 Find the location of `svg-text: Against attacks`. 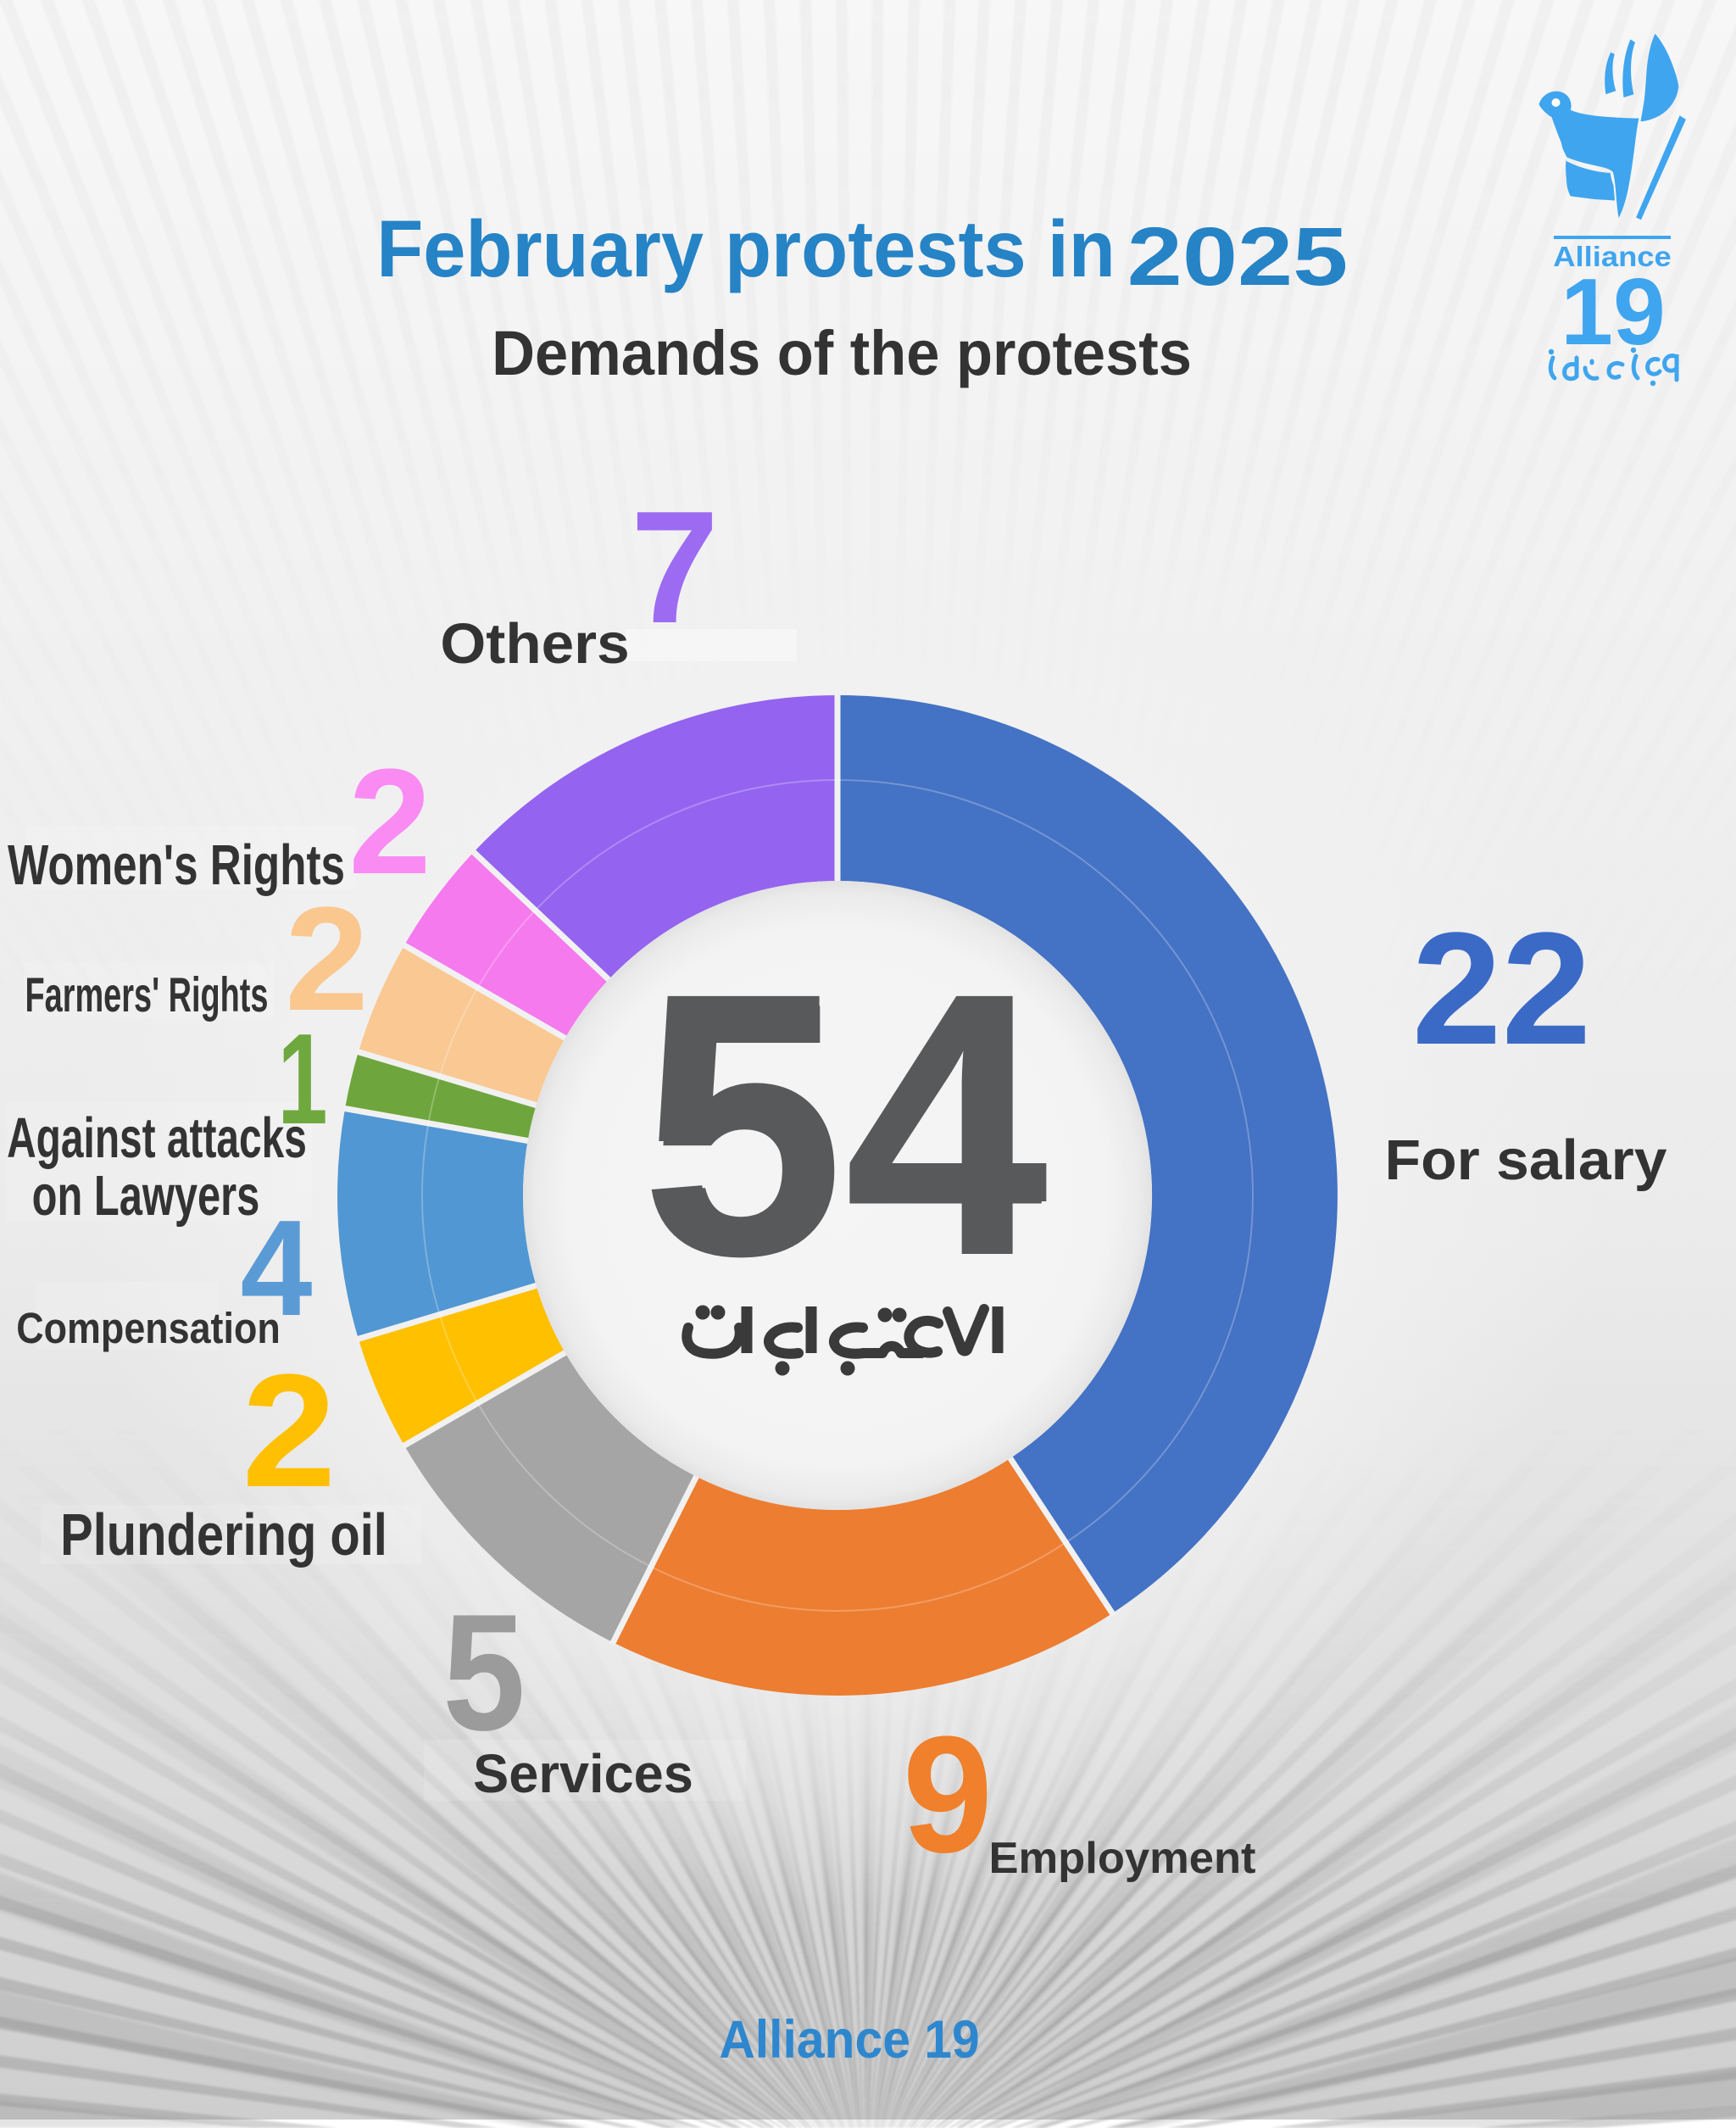

svg-text: Against attacks is located at coordinates (157, 1138).